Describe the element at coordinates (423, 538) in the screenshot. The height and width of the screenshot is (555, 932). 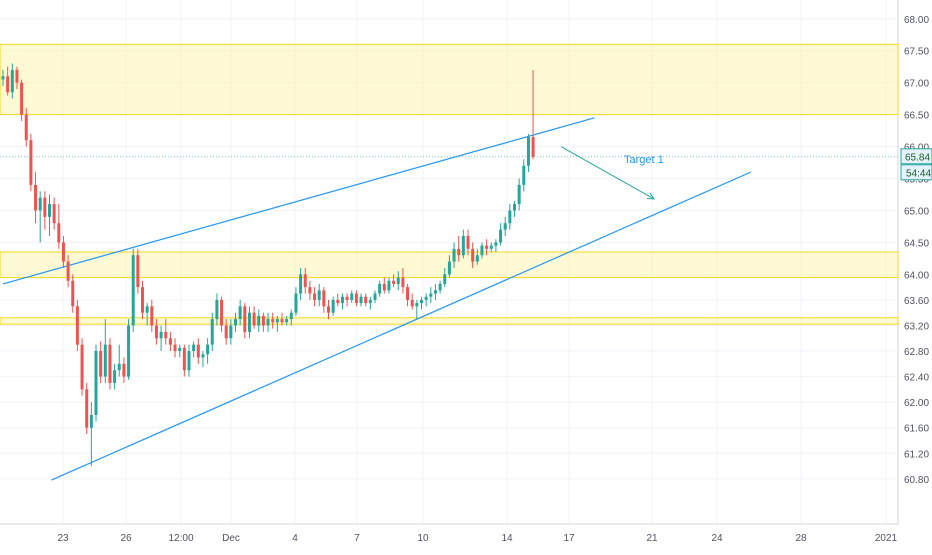
I see `x-tick-label: 10` at that location.